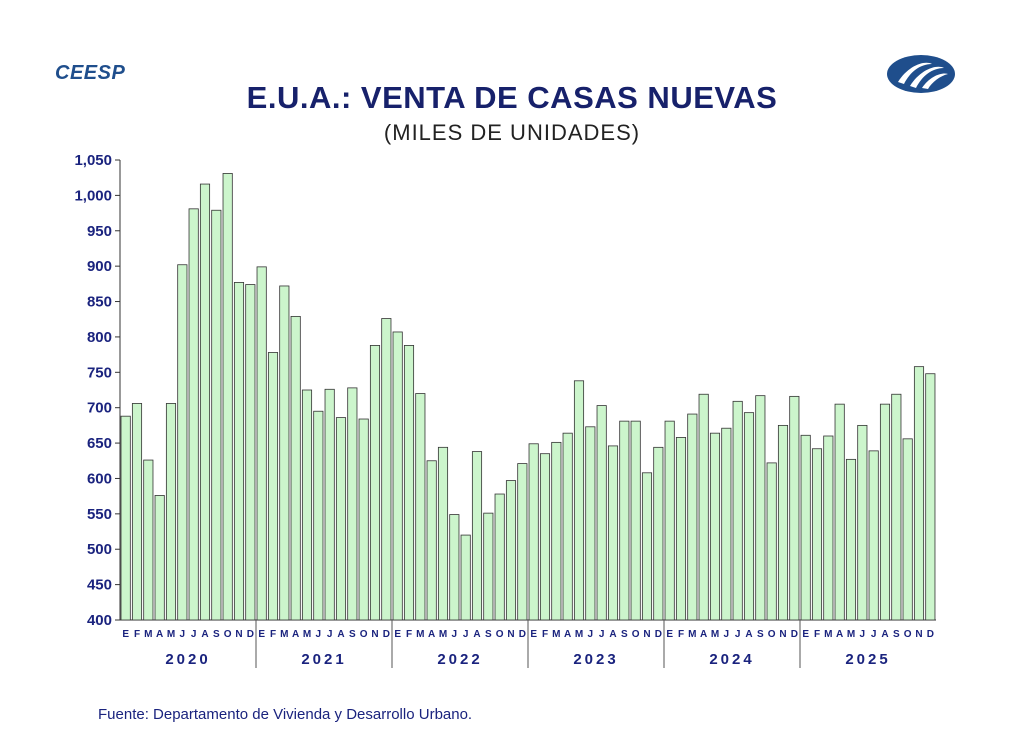 Image resolution: width=1024 pixels, height=739 pixels. I want to click on brand-name: CEESP, so click(90, 73).